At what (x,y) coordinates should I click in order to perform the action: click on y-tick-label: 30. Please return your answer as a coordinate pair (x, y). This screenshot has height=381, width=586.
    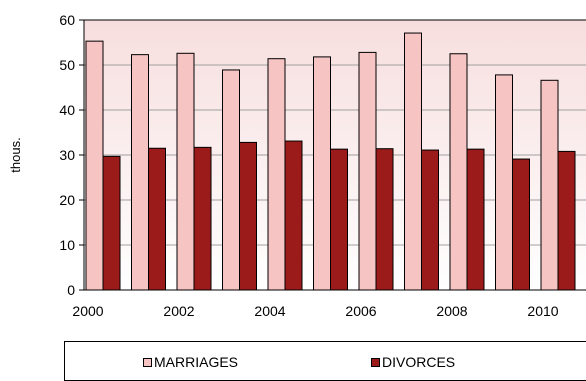
    Looking at the image, I should click on (67, 155).